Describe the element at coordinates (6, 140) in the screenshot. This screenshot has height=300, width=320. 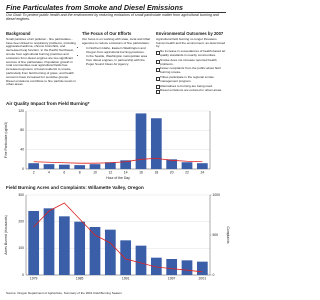
I see `y-axis-label: Fine Particulate (ug/m3)` at that location.